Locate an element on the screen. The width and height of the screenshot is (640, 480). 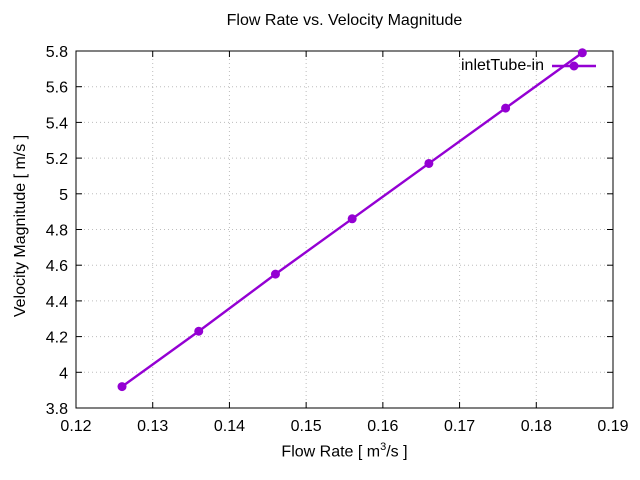
y-tick-label: 4.2 is located at coordinates (57, 338).